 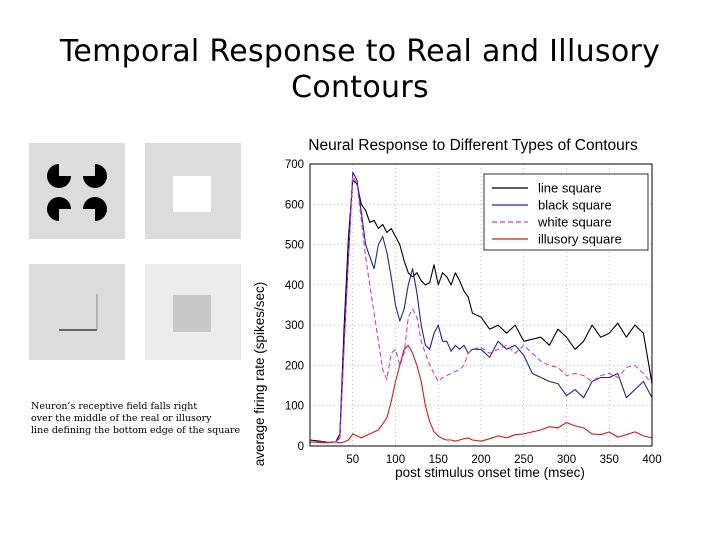 What do you see at coordinates (114, 406) in the screenshot?
I see `caption-line-1: Neuron’s receptive field falls right` at bounding box center [114, 406].